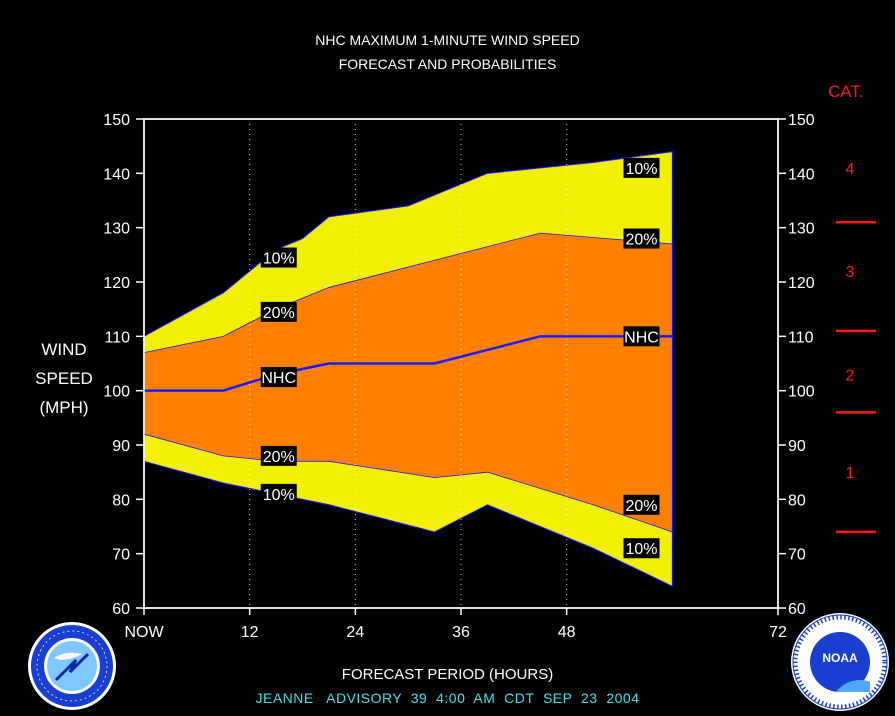 This screenshot has height=716, width=895. I want to click on category-axis-label: CAT., so click(846, 91).